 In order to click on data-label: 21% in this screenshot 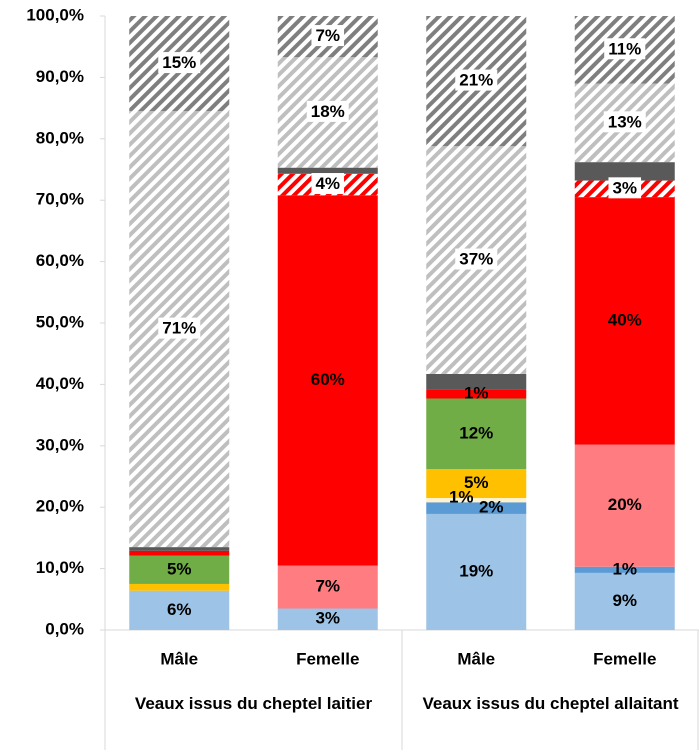, I will do `click(476, 80)`.